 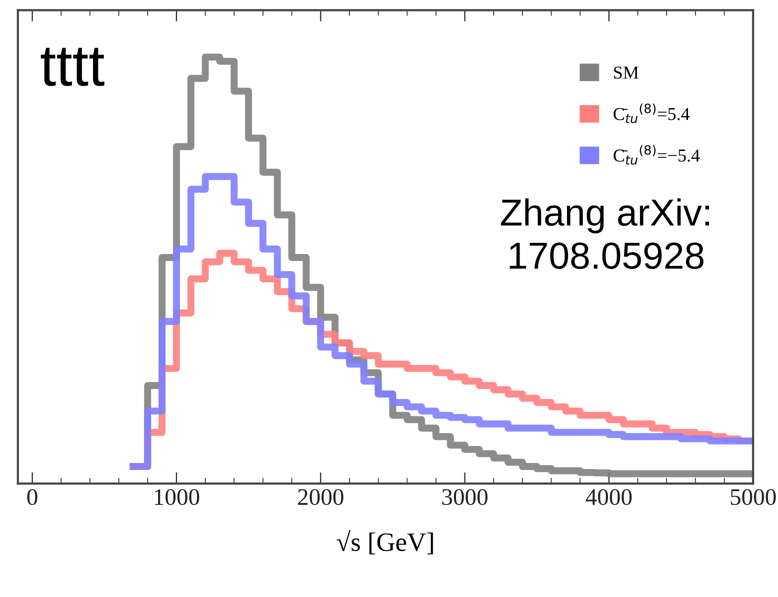 I want to click on annotation: Zhang arXiv: 1708.05928, so click(x=604, y=234).